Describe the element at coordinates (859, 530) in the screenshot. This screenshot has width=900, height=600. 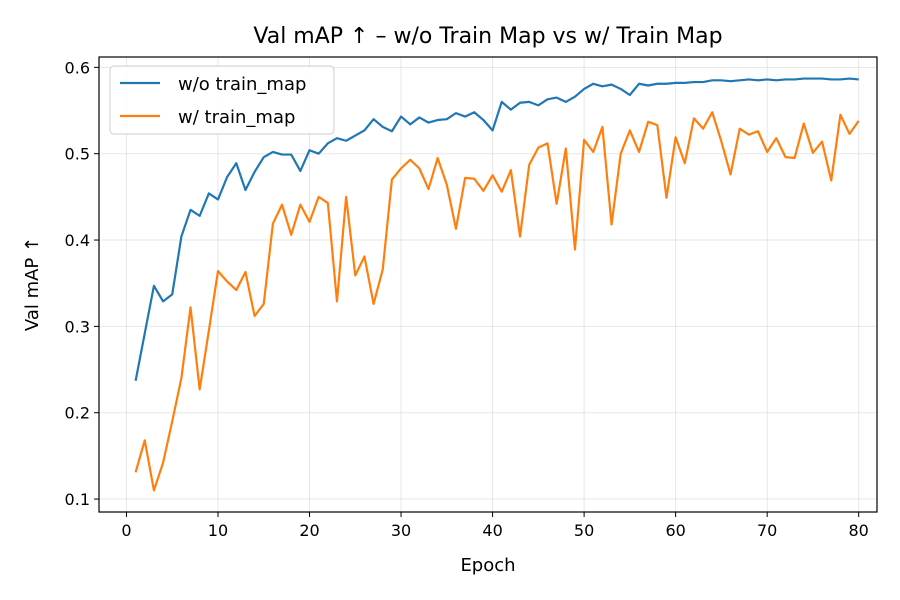
I see `x-tick-label: 80` at that location.